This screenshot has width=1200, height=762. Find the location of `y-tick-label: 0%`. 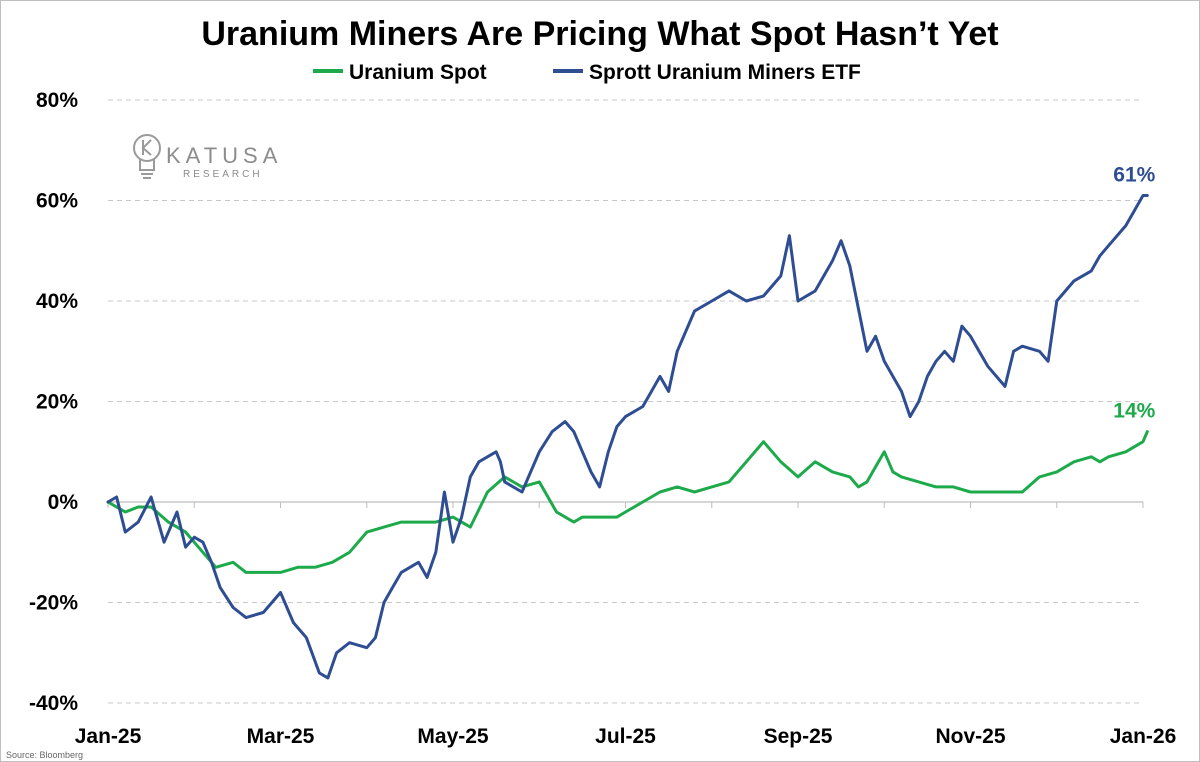

y-tick-label: 0% is located at coordinates (63, 502).